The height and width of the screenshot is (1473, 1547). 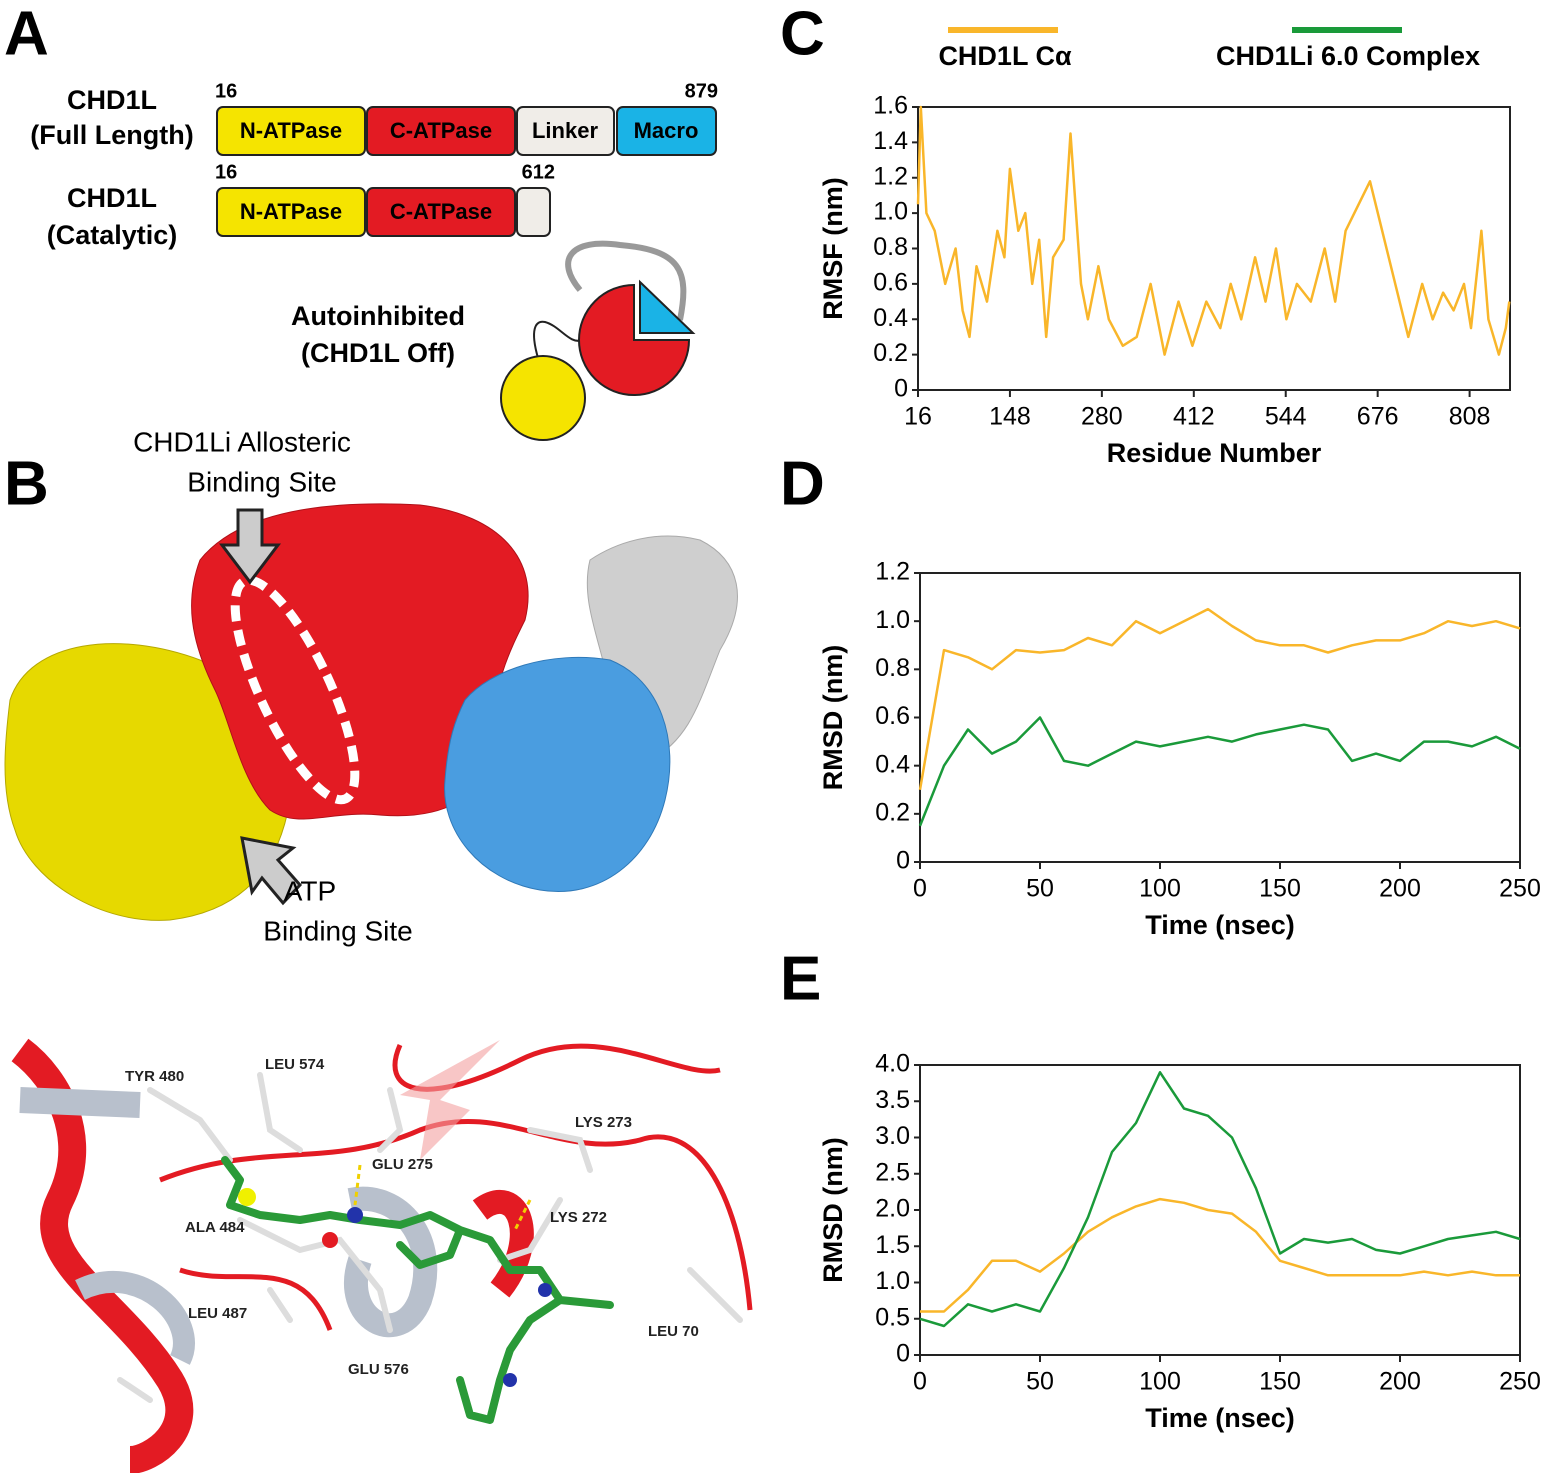 What do you see at coordinates (892, 1136) in the screenshot?
I see `y-tick-label: 3.0` at bounding box center [892, 1136].